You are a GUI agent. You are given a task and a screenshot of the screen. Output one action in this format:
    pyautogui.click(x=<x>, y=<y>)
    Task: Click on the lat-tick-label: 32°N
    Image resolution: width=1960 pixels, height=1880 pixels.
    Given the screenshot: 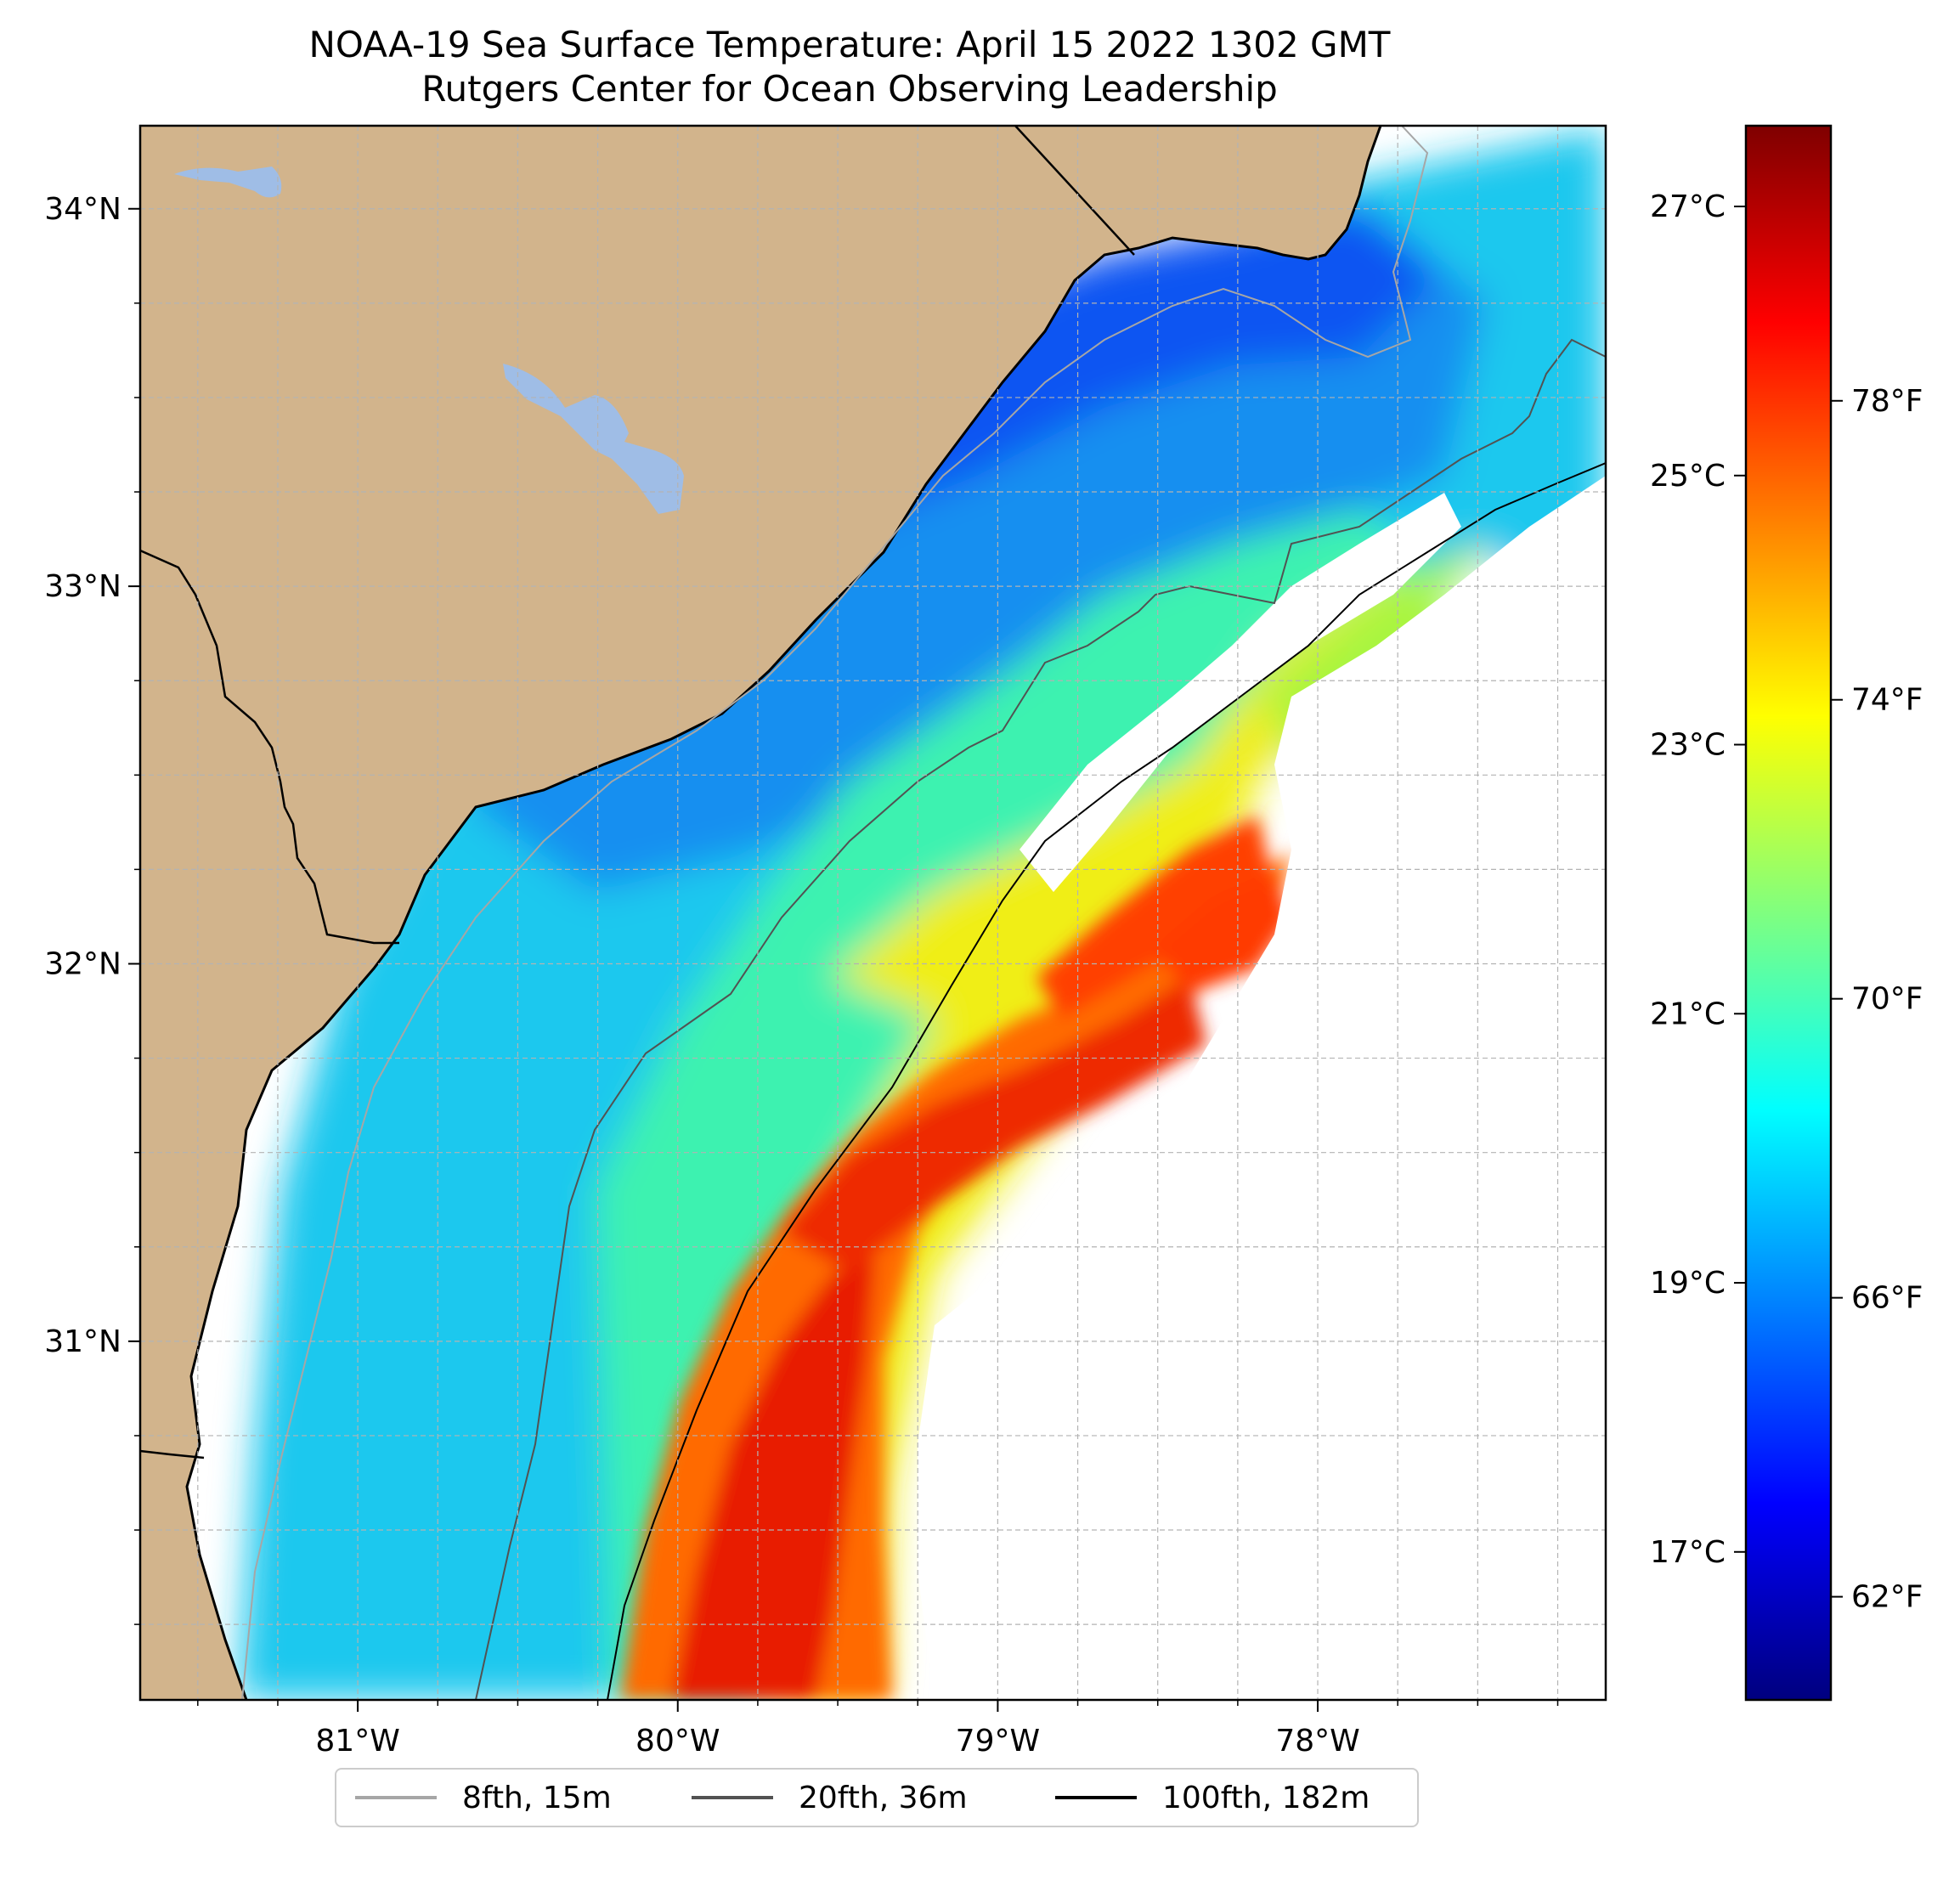 What is the action you would take?
    pyautogui.click(x=83, y=964)
    